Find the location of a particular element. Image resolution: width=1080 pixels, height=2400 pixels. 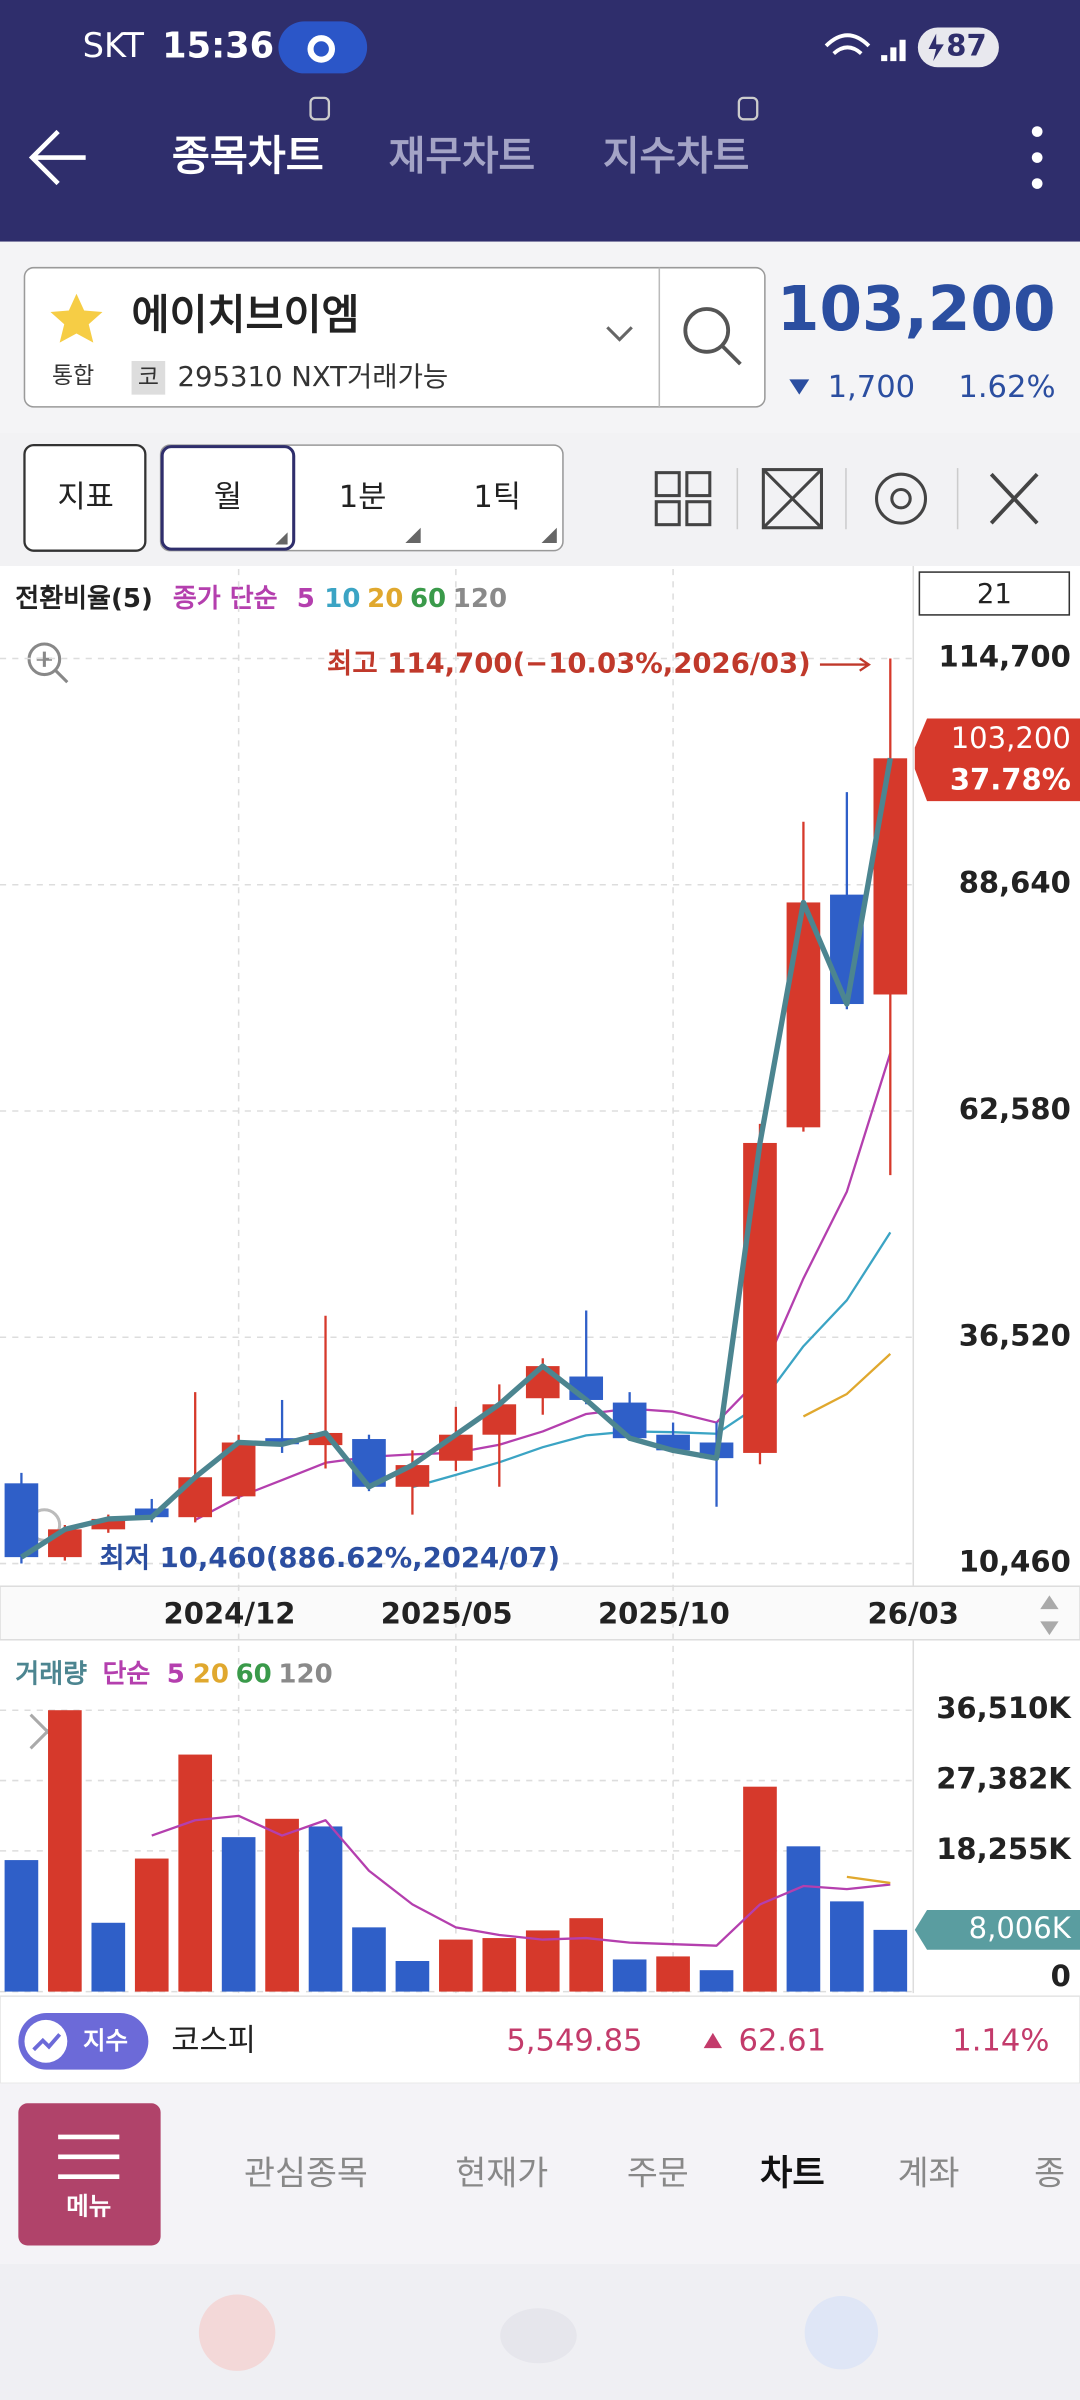

menu-button is located at coordinates (89, 2174).